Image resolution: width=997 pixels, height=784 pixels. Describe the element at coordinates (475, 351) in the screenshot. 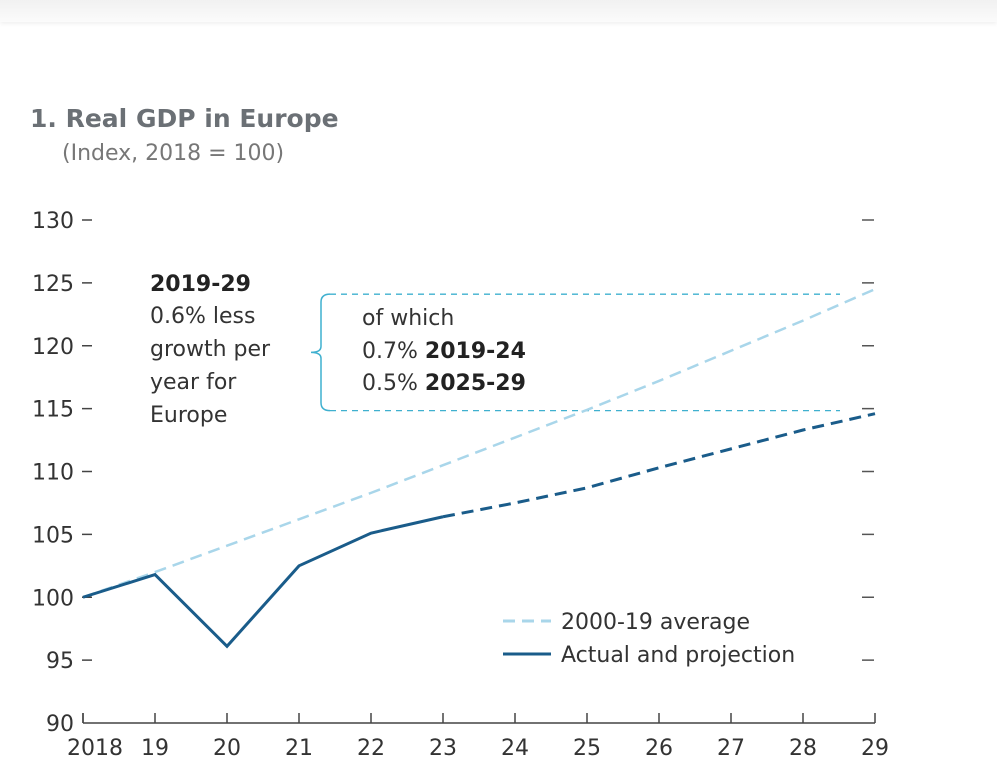

I see `annotation-period: 2019-24` at that location.